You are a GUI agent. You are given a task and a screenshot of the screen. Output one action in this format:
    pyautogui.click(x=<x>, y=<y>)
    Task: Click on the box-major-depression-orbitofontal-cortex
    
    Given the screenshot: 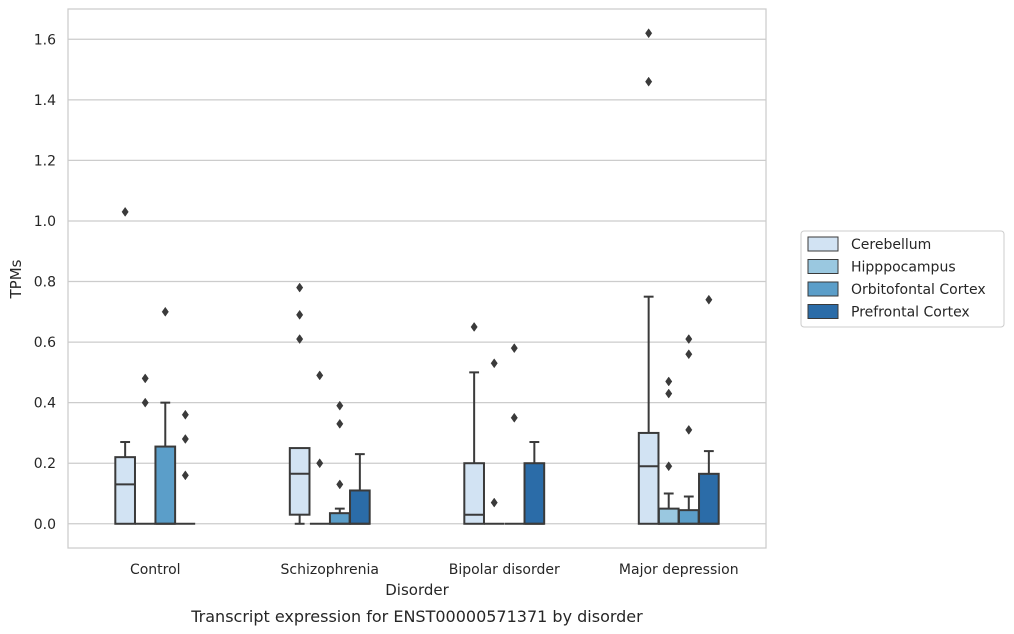 What is the action you would take?
    pyautogui.click(x=688, y=429)
    